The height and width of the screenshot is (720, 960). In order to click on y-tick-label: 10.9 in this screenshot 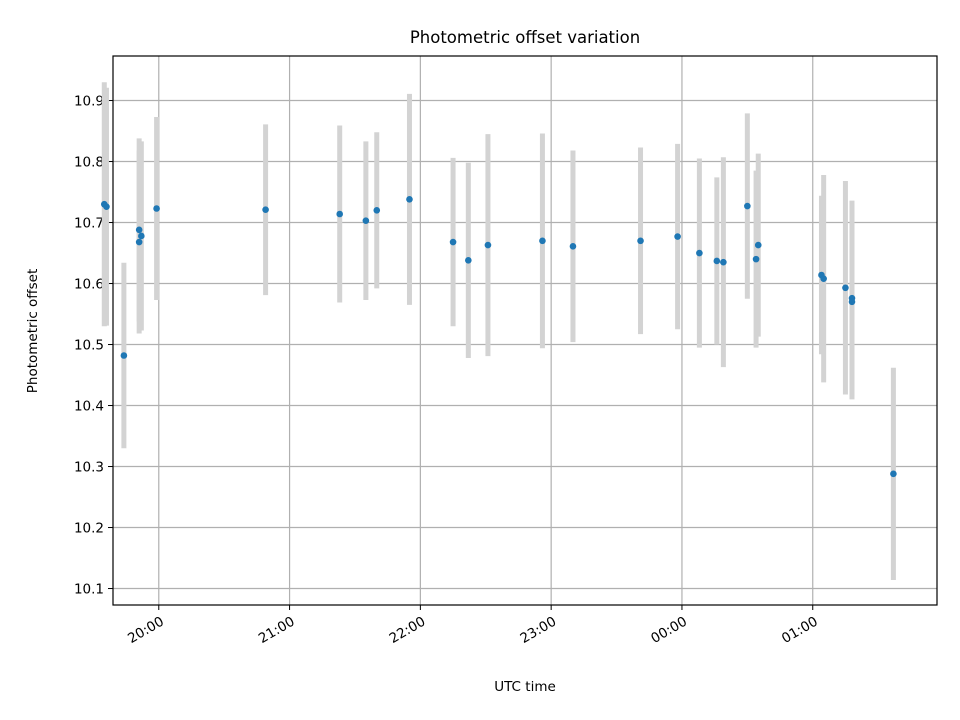, I will do `click(89, 102)`.